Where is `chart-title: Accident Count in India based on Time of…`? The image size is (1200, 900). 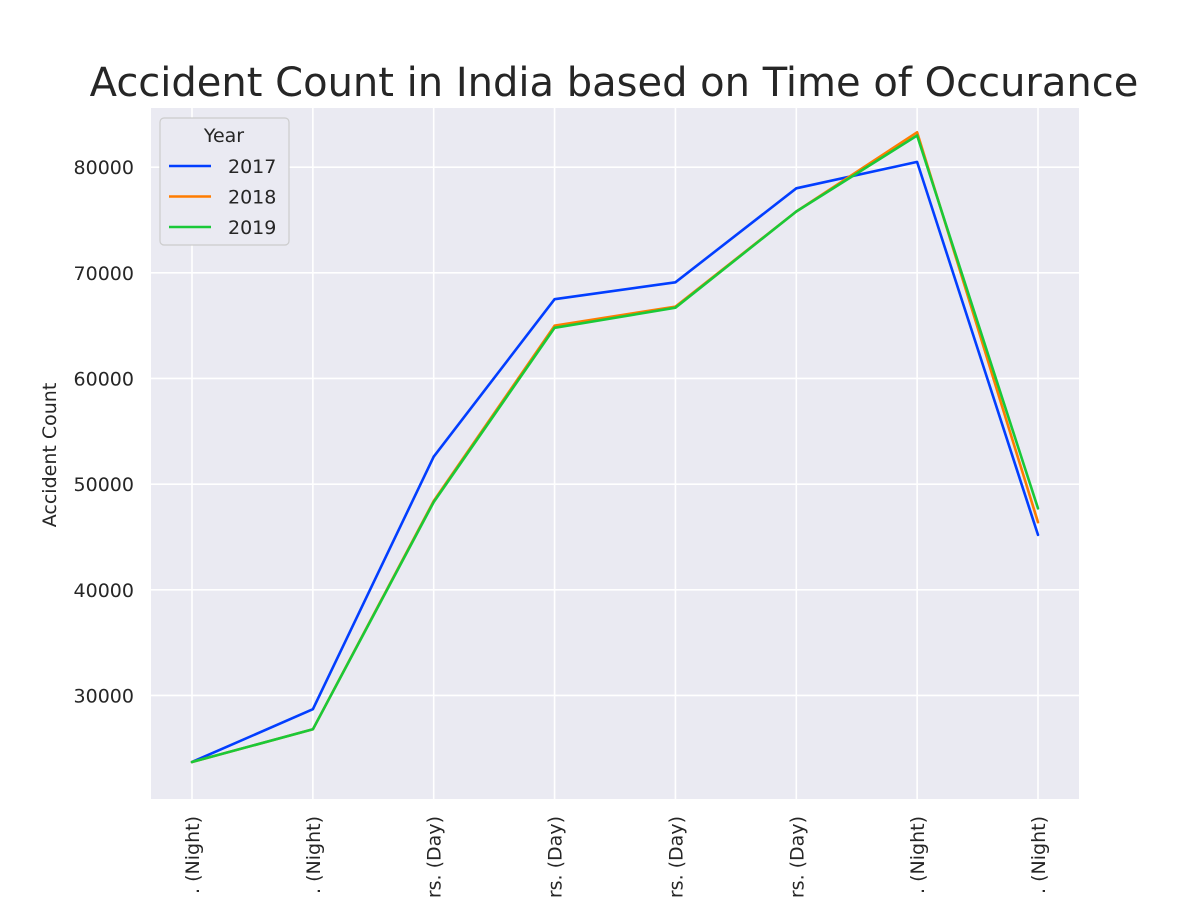 chart-title: Accident Count in India based on Time of… is located at coordinates (614, 83).